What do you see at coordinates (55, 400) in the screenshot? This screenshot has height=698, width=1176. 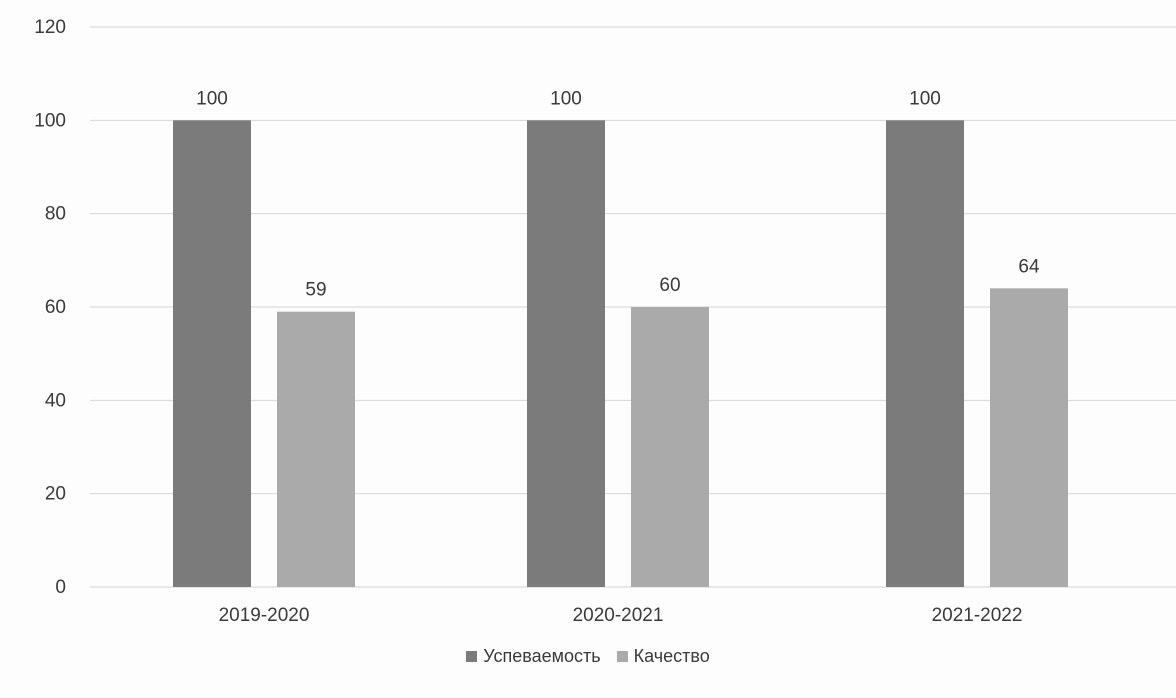 I see `y-tick-label: 40` at bounding box center [55, 400].